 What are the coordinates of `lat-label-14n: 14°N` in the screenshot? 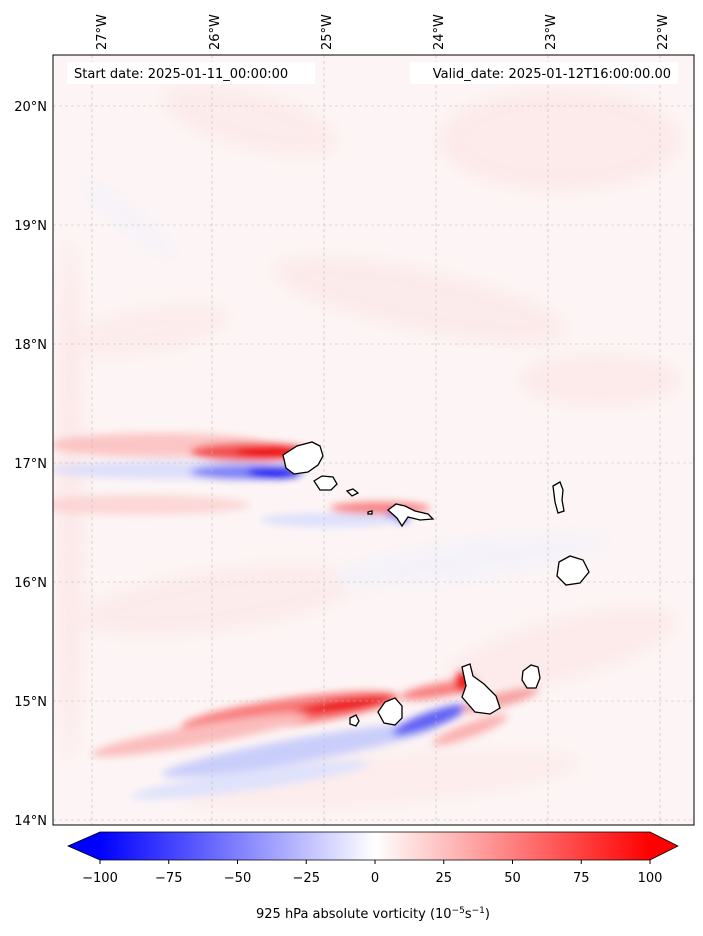 It's located at (30, 821).